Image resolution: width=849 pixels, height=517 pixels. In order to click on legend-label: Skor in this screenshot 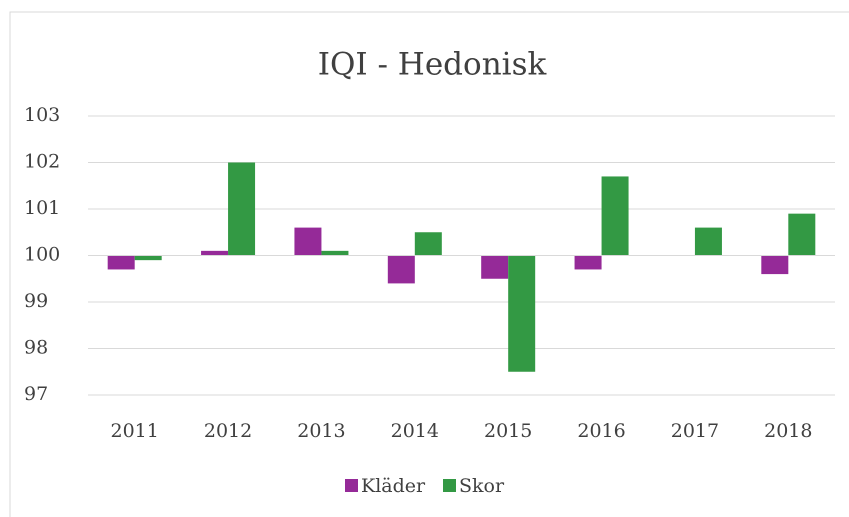, I will do `click(482, 486)`.